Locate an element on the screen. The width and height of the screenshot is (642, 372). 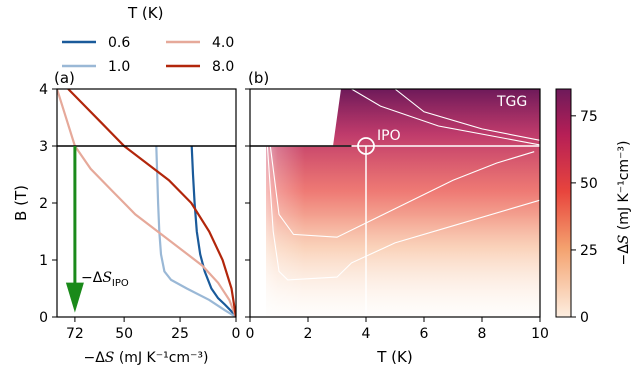
colorbar: 0 25 50 75 is located at coordinates (576, 207).